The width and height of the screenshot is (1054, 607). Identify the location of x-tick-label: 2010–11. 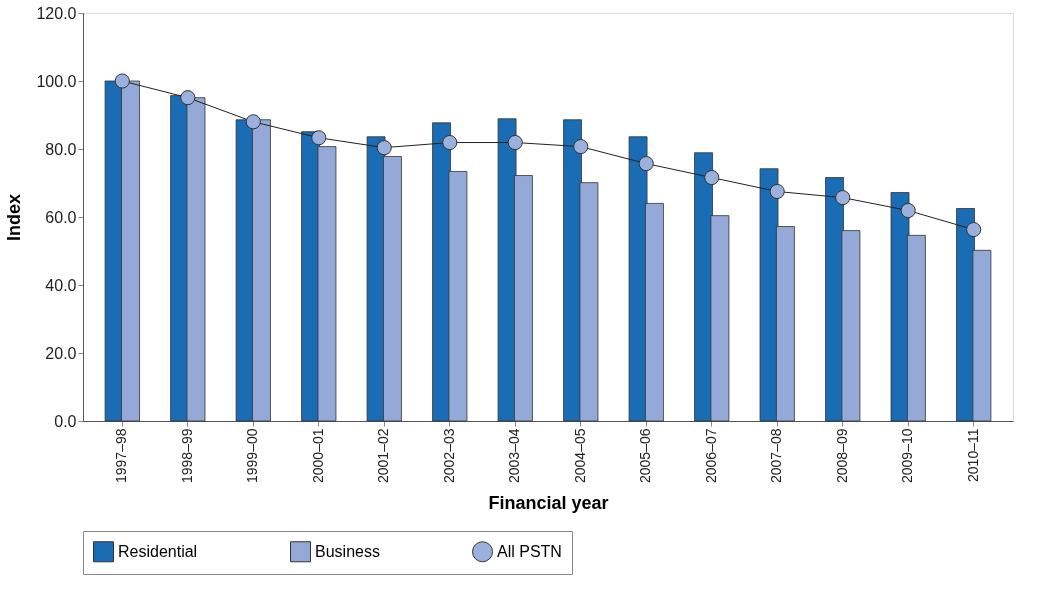
(972, 455).